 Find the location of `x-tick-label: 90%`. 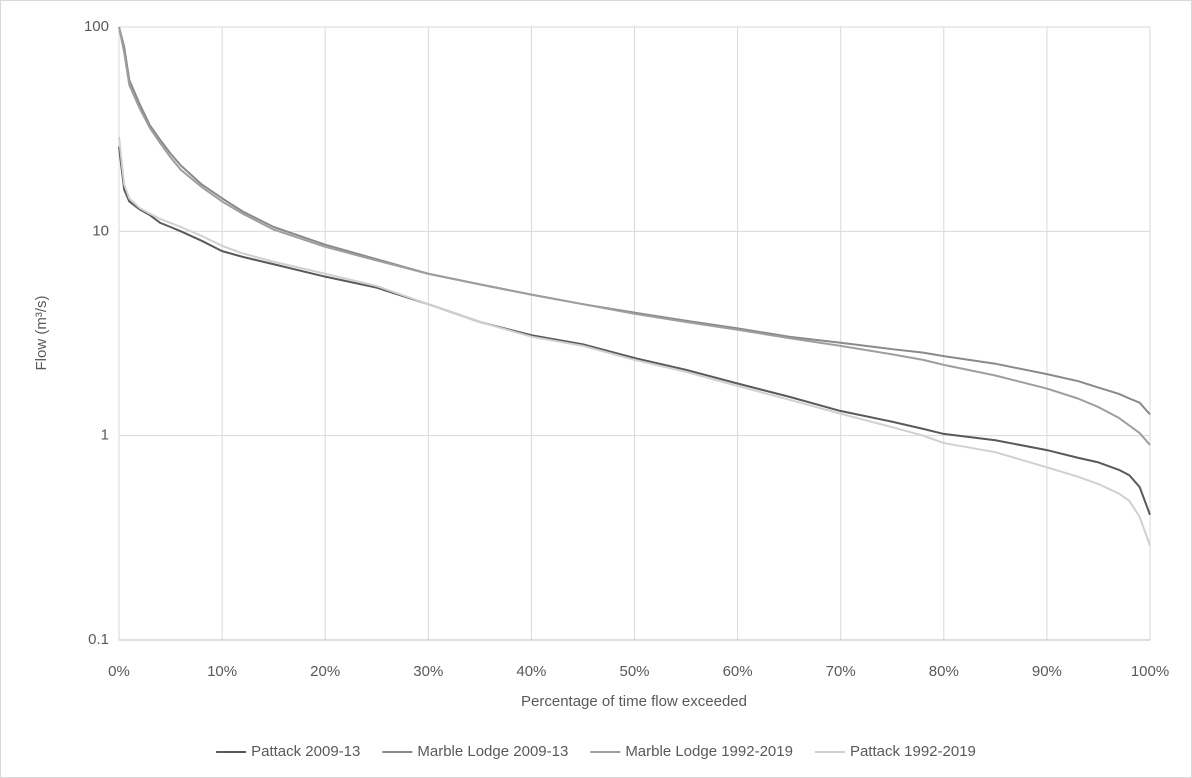

x-tick-label: 90% is located at coordinates (1047, 671).